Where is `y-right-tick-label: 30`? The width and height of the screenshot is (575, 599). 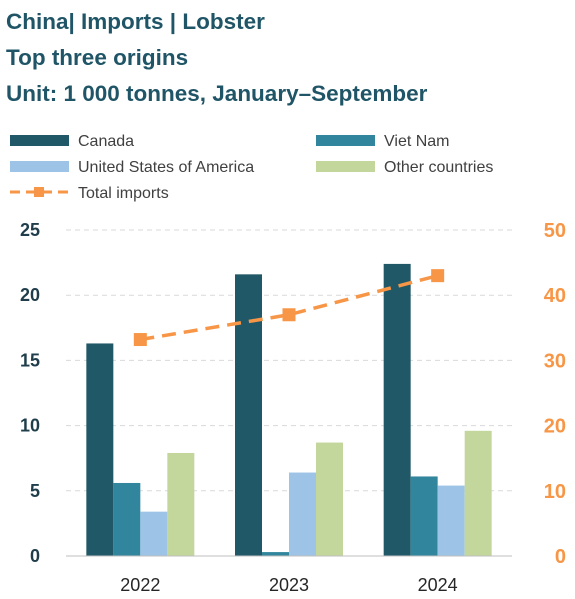 y-right-tick-label: 30 is located at coordinates (555, 361).